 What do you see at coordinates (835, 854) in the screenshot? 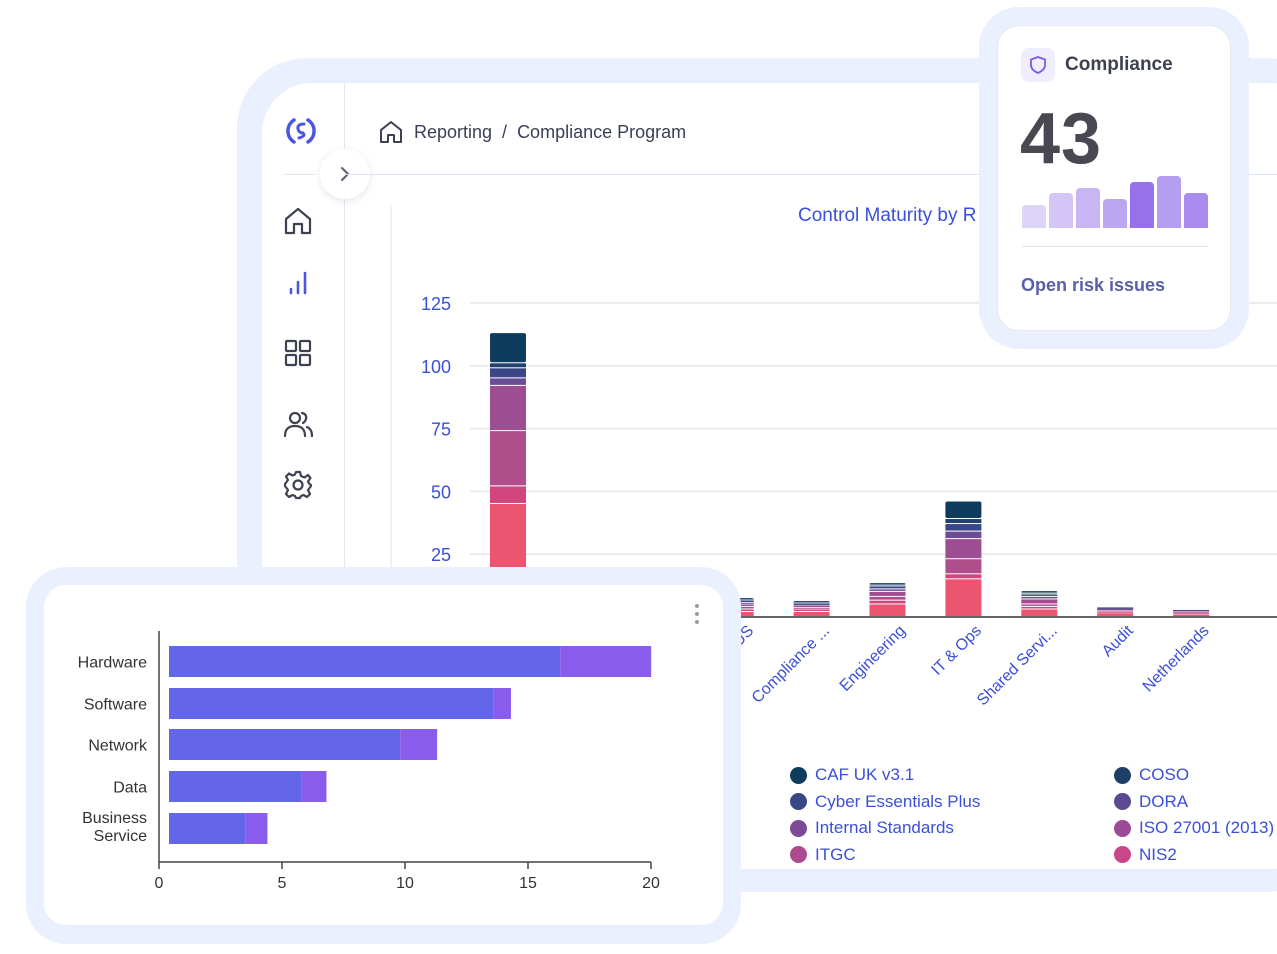
I see `legend-label: ITGC` at bounding box center [835, 854].